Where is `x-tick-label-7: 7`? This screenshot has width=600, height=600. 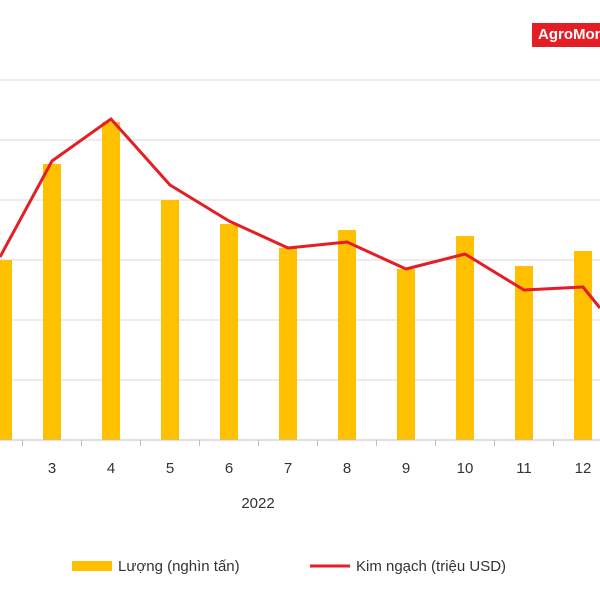 x-tick-label-7: 7 is located at coordinates (288, 468).